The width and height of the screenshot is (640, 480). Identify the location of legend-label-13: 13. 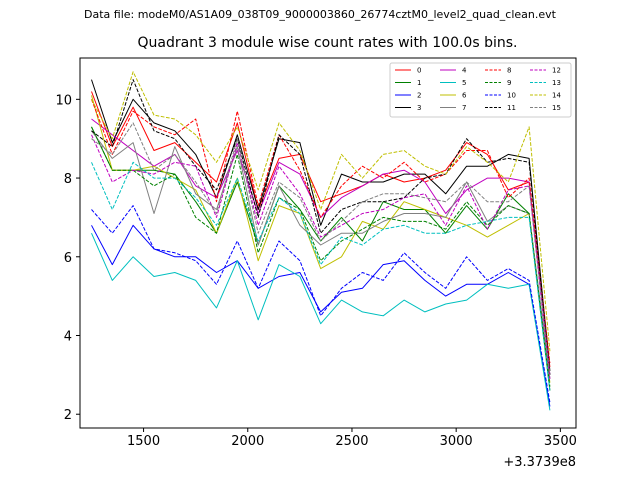
(556, 83).